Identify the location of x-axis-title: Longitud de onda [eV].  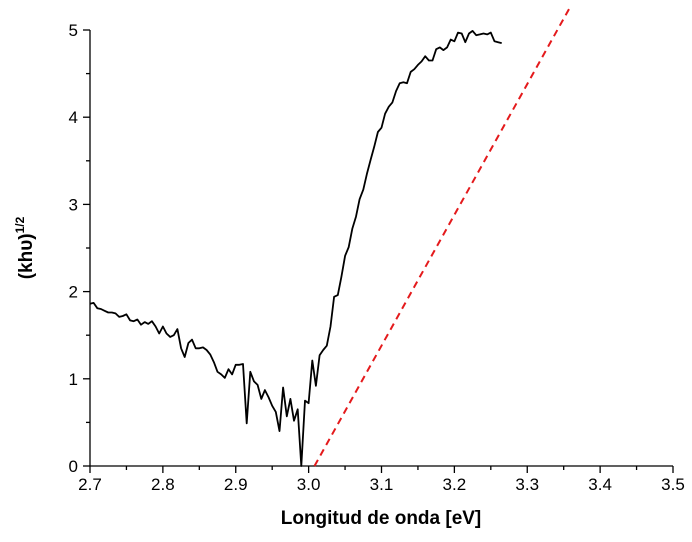
(381, 518).